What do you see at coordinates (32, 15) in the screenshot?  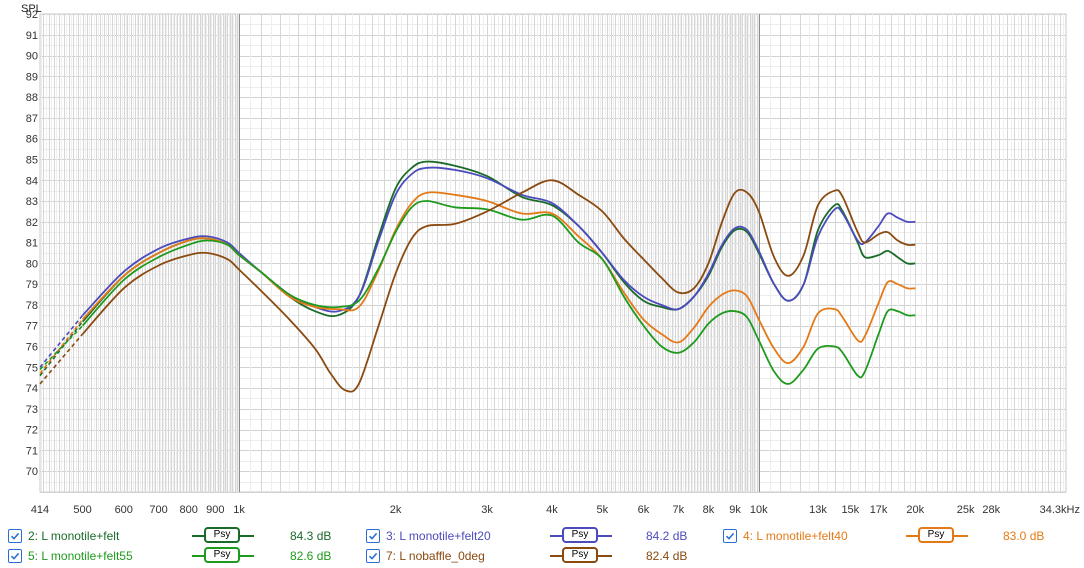 I see `y-tick-label: 92` at bounding box center [32, 15].